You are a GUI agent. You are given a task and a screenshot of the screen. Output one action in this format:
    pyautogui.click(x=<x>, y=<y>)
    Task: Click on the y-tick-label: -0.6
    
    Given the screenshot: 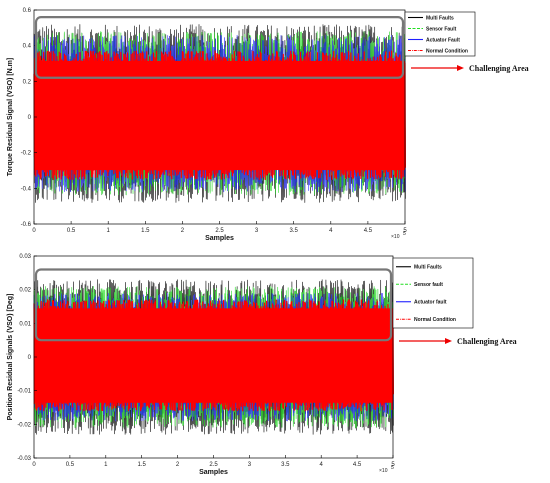 What is the action you would take?
    pyautogui.click(x=26, y=225)
    